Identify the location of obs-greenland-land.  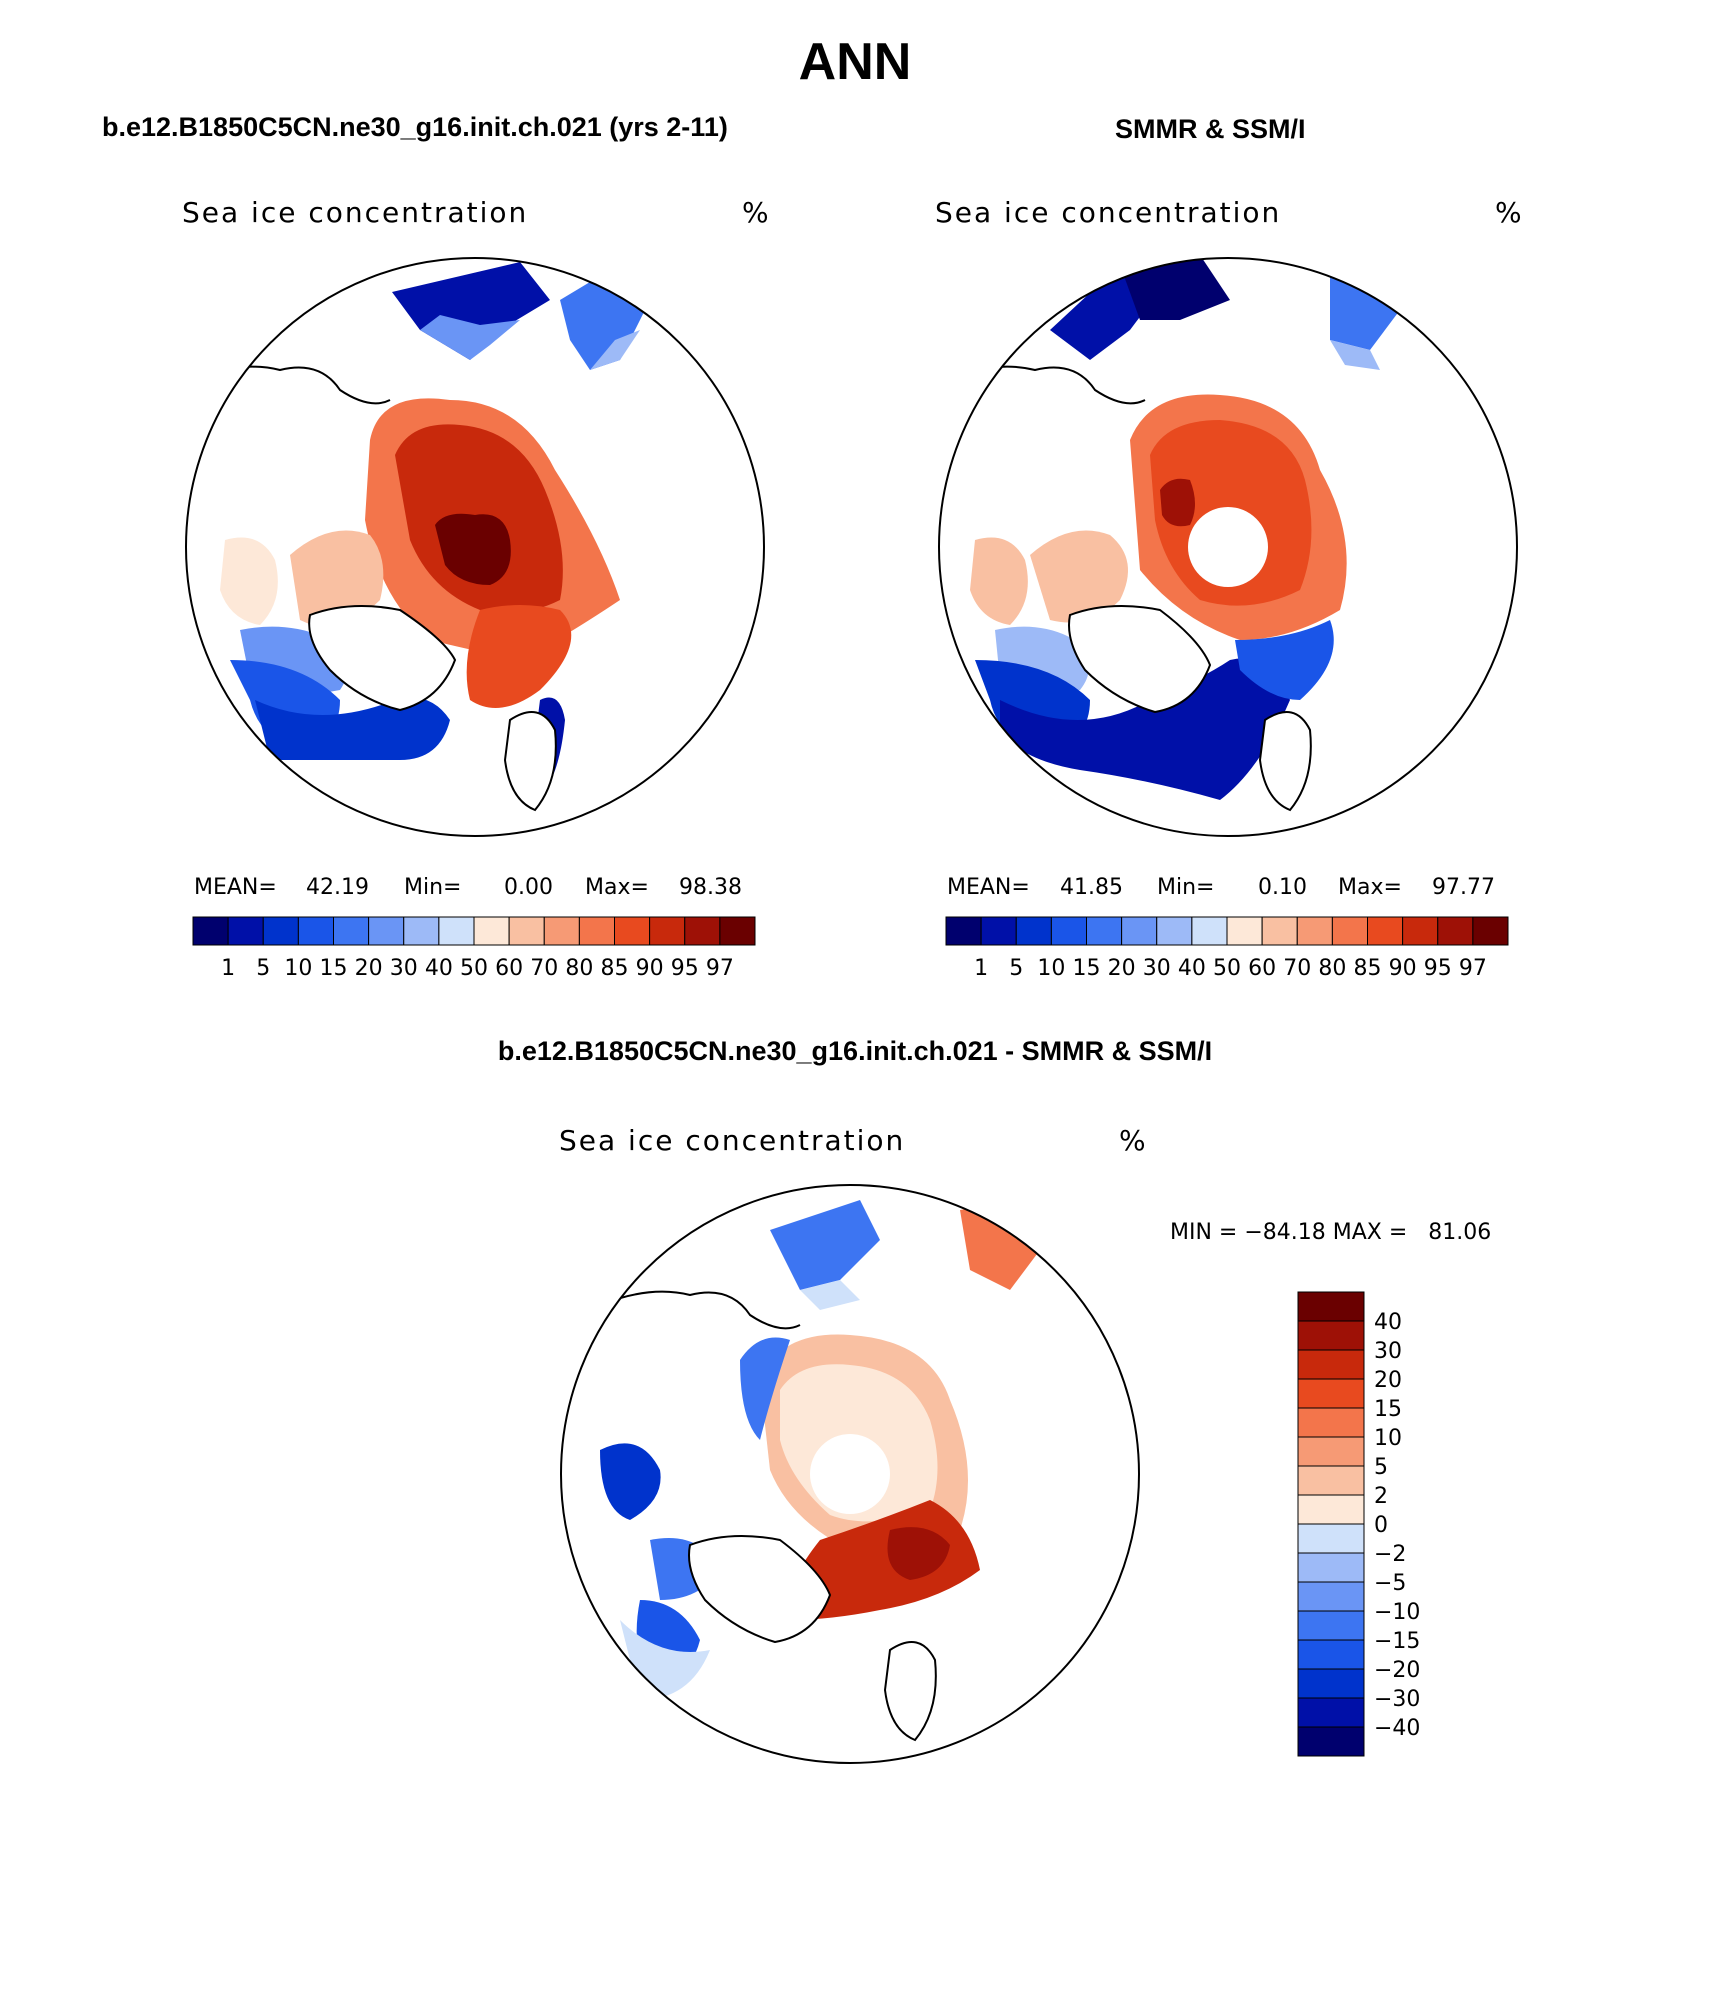
(1140, 659).